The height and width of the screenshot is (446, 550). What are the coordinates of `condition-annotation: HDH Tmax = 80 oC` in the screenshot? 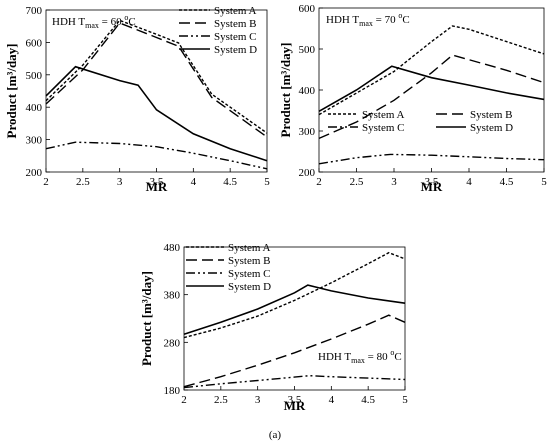 It's located at (360, 356).